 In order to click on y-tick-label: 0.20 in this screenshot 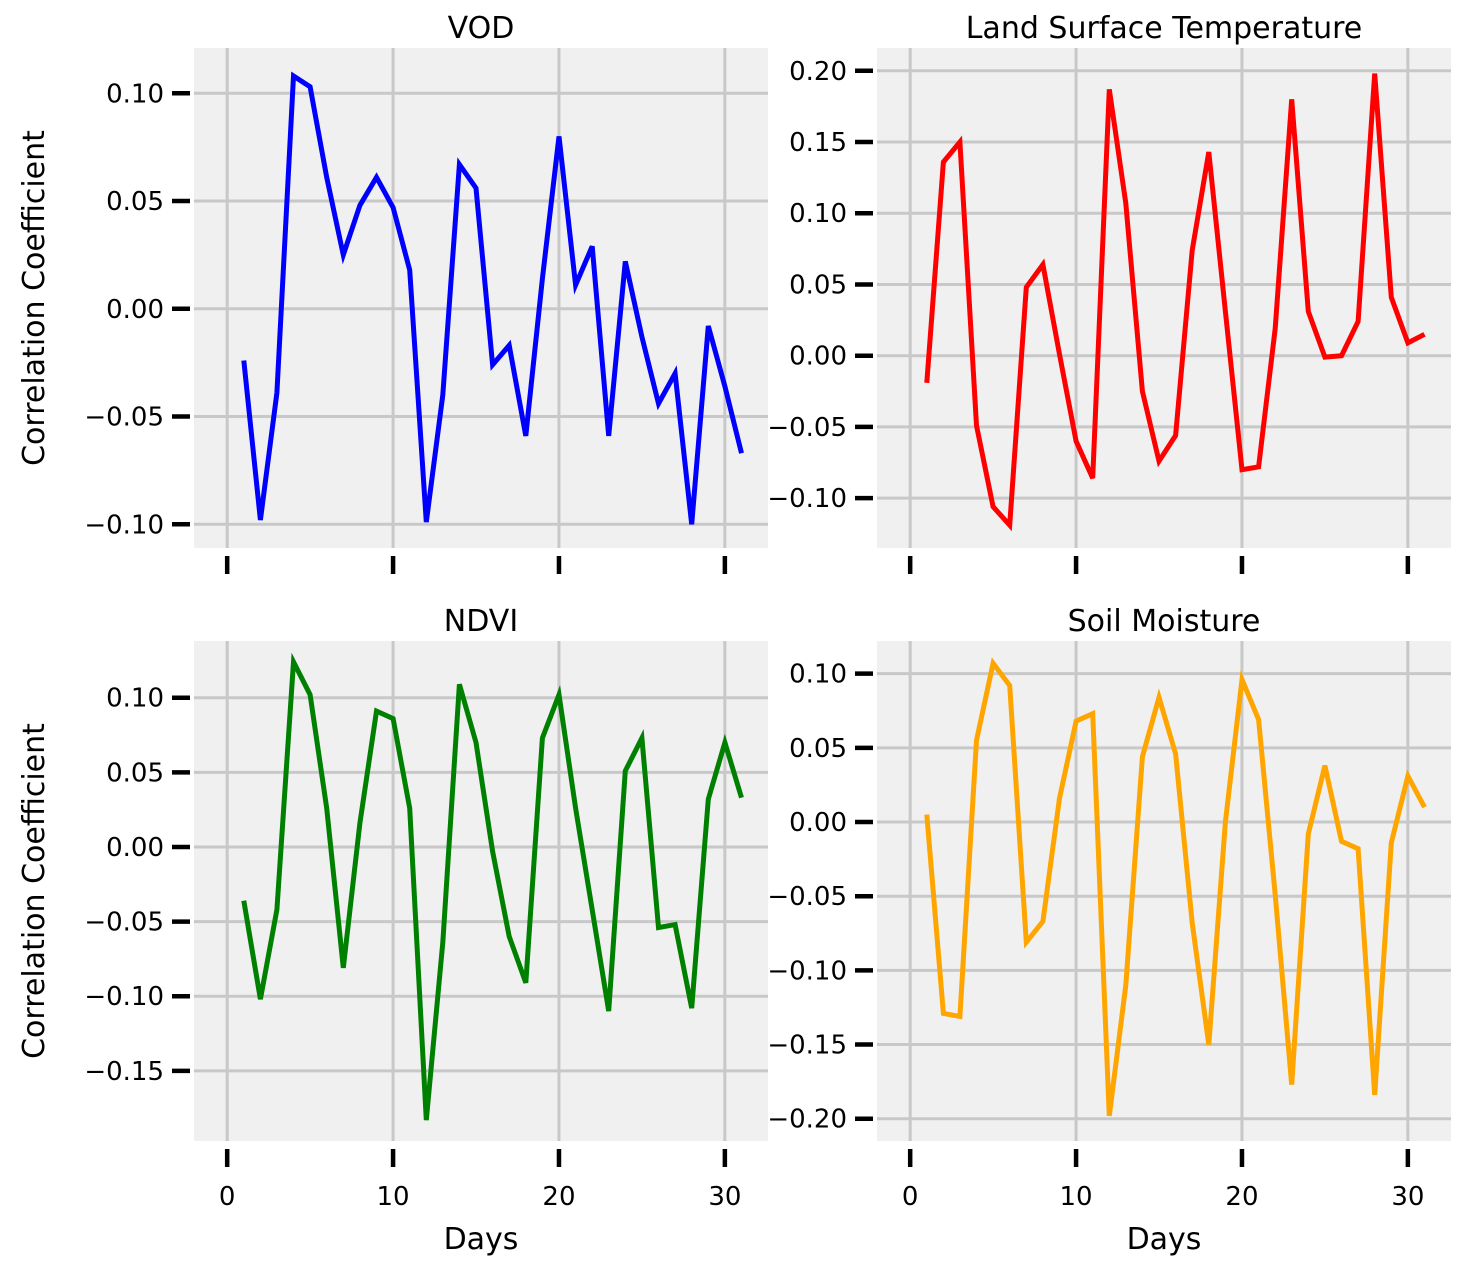, I will do `click(818, 72)`.